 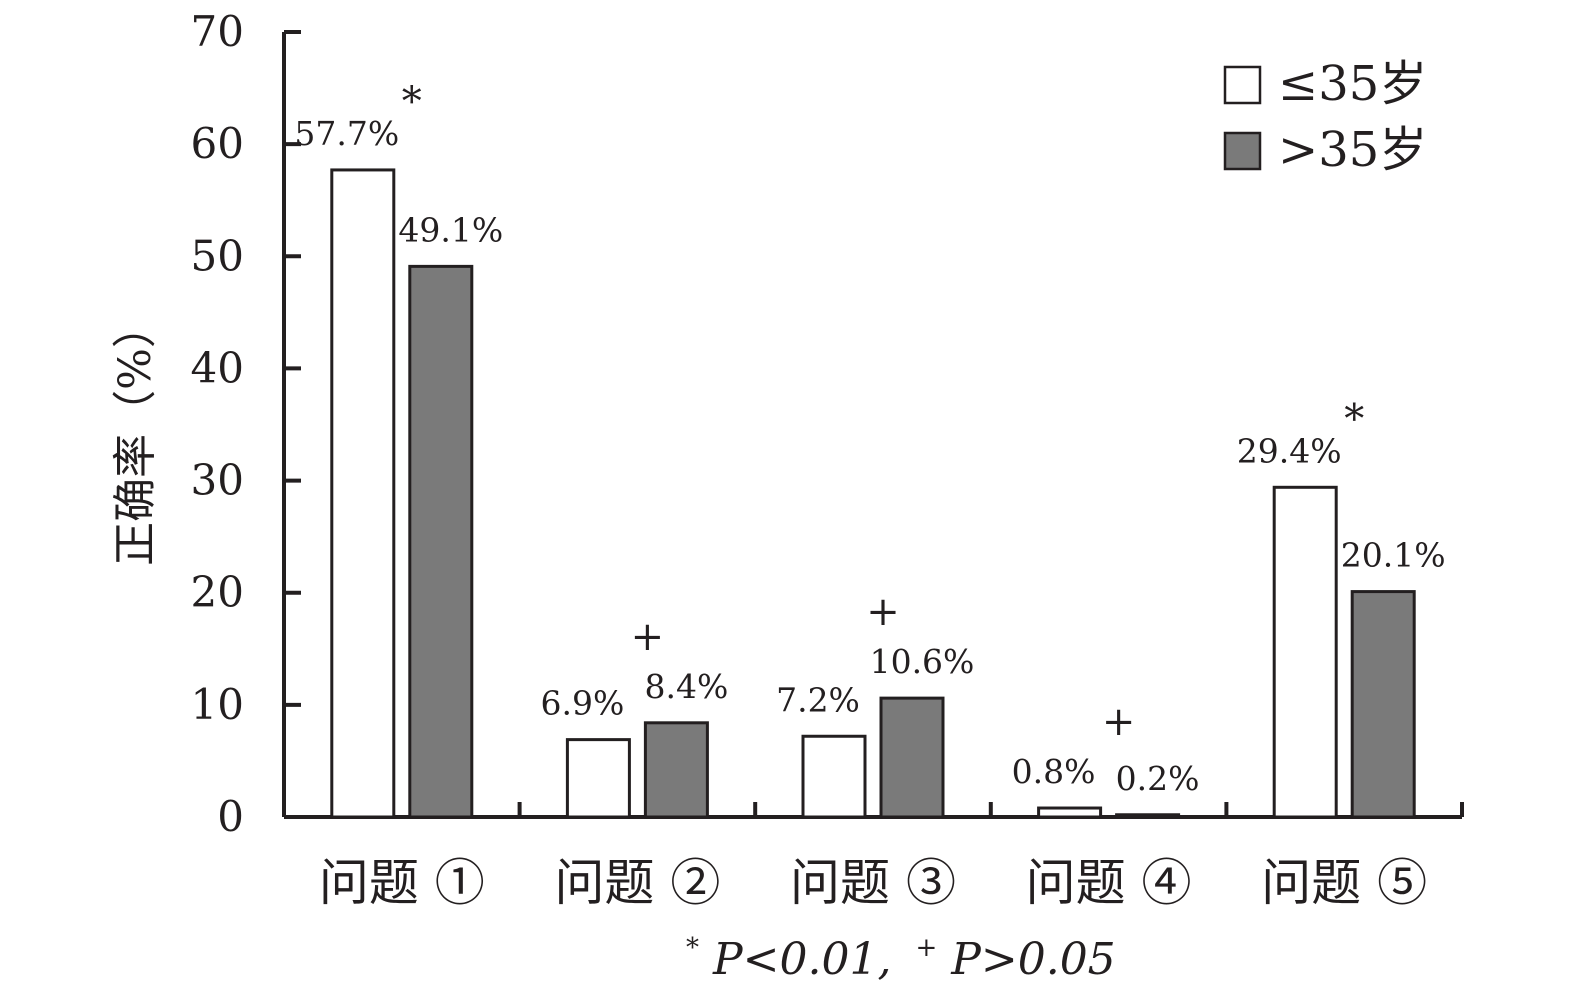 I want to click on y-tick-label: 10, so click(x=217, y=704).